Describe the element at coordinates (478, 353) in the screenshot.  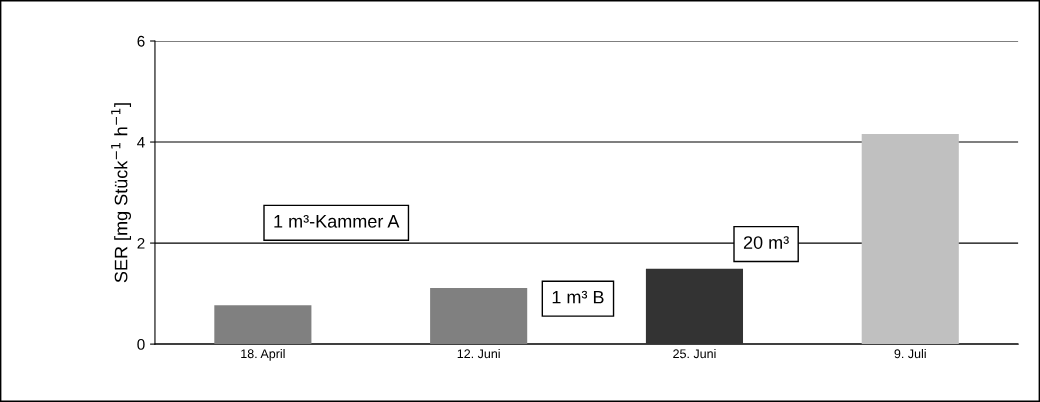
I see `x-tick-label: 12. Juni` at that location.